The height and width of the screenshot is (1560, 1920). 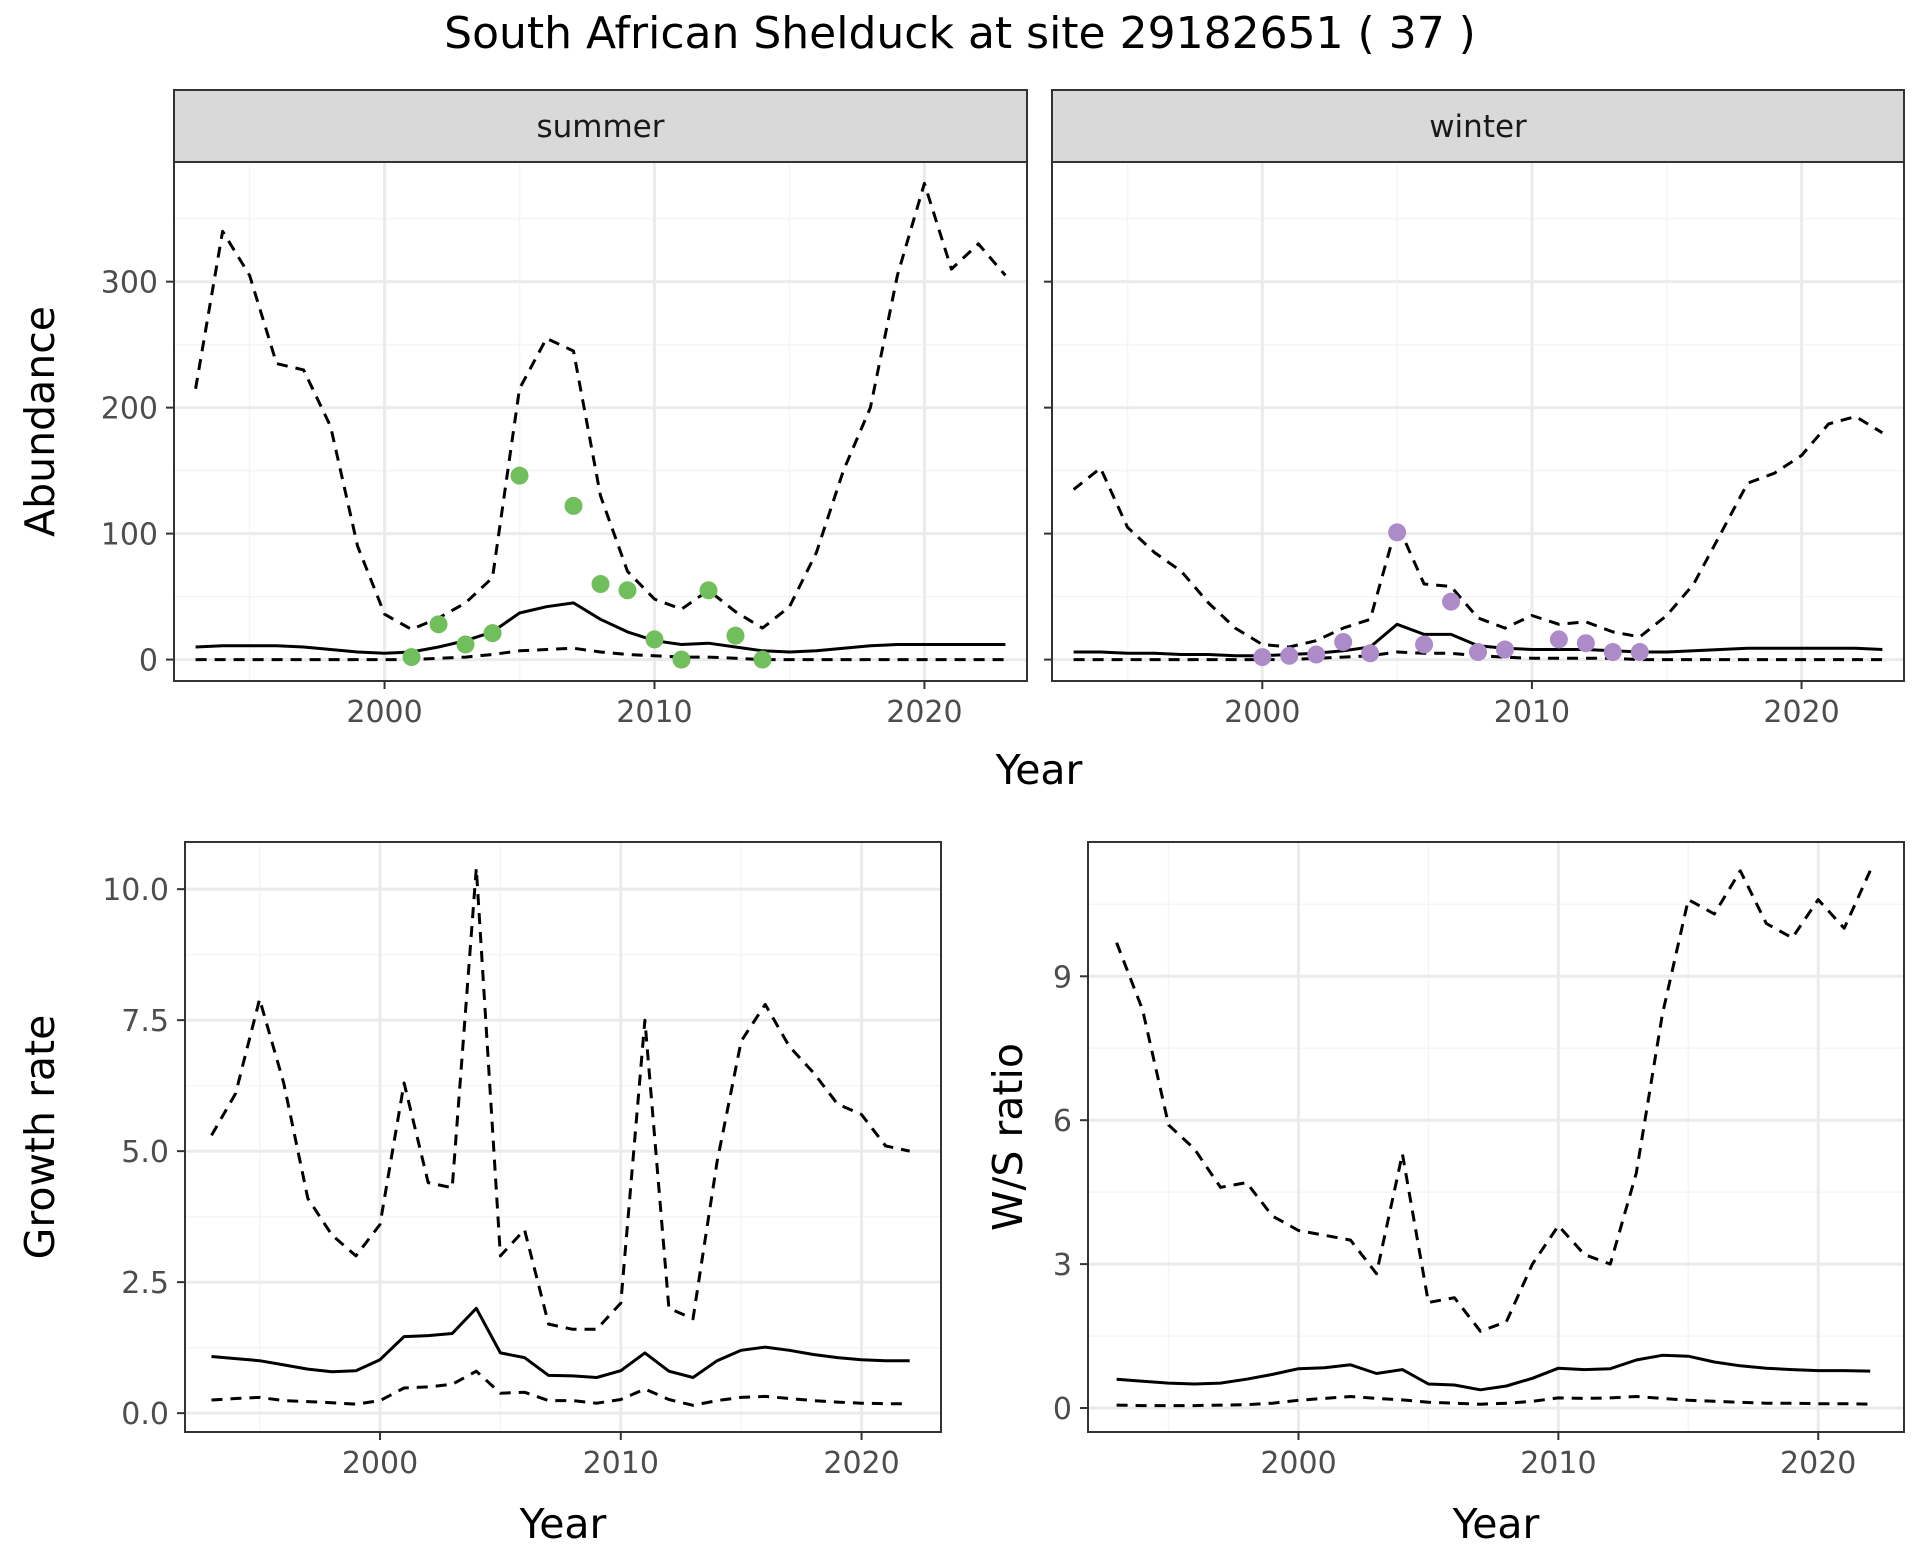 What do you see at coordinates (129, 283) in the screenshot?
I see `y-tick-label: 300` at bounding box center [129, 283].